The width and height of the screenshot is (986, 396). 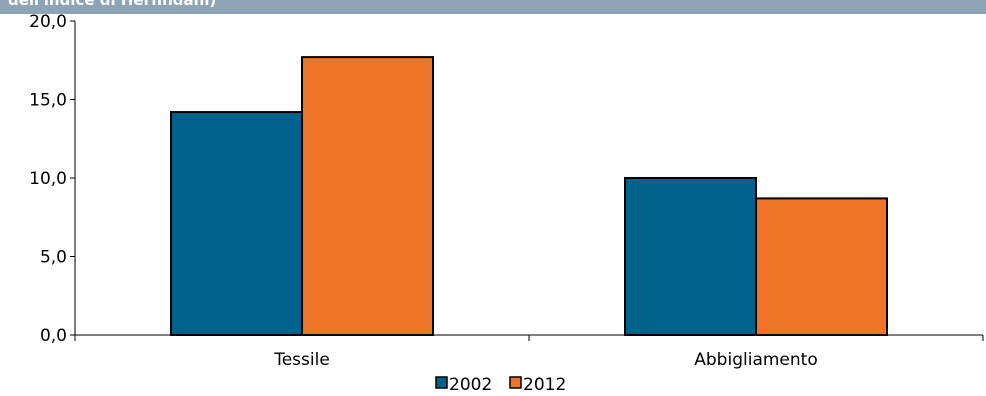 I want to click on bar-2012-tessile, so click(x=367, y=196).